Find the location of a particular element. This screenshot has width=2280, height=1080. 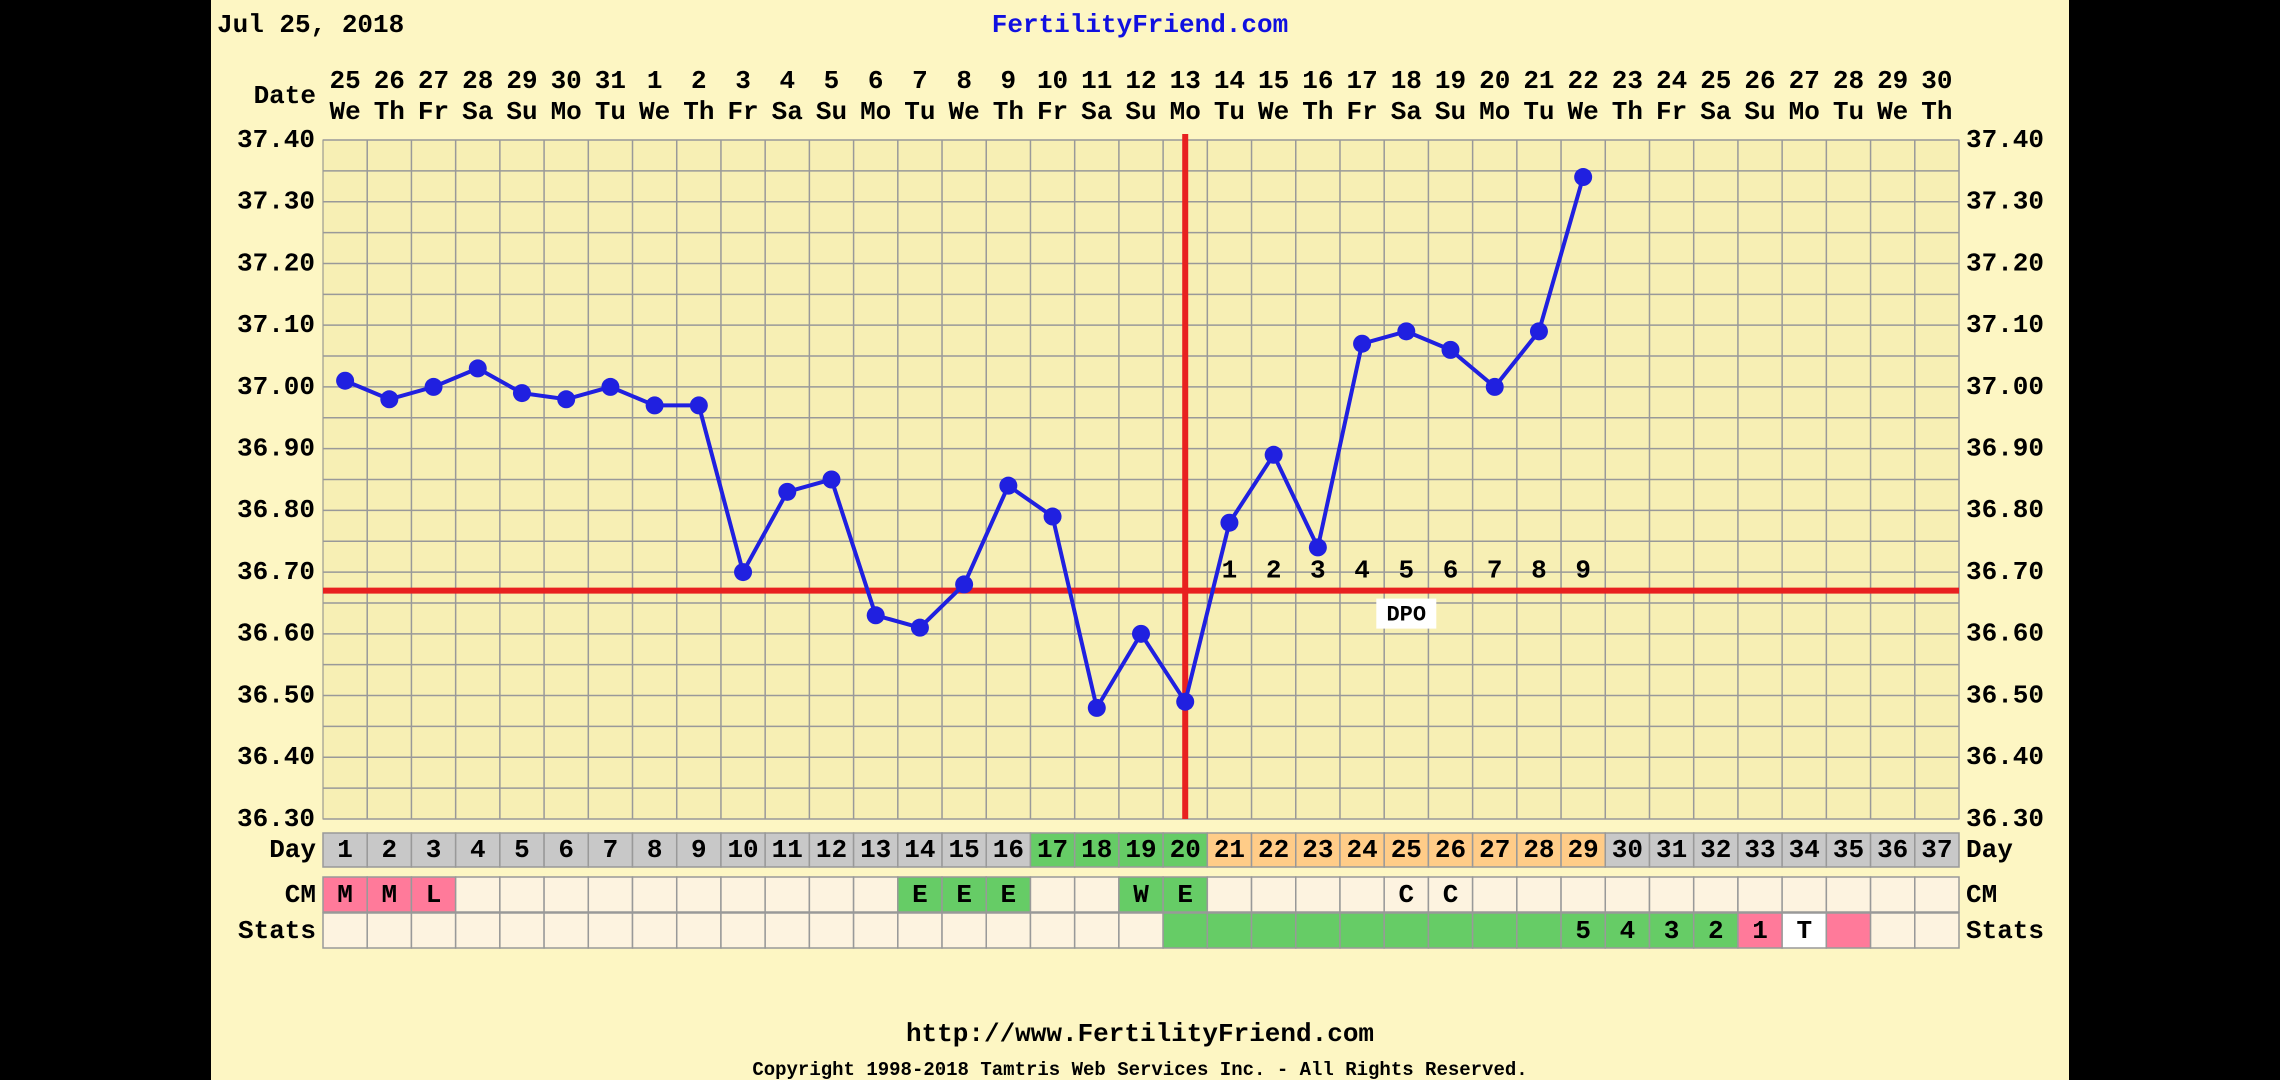

day-number: 31 is located at coordinates (1671, 850).